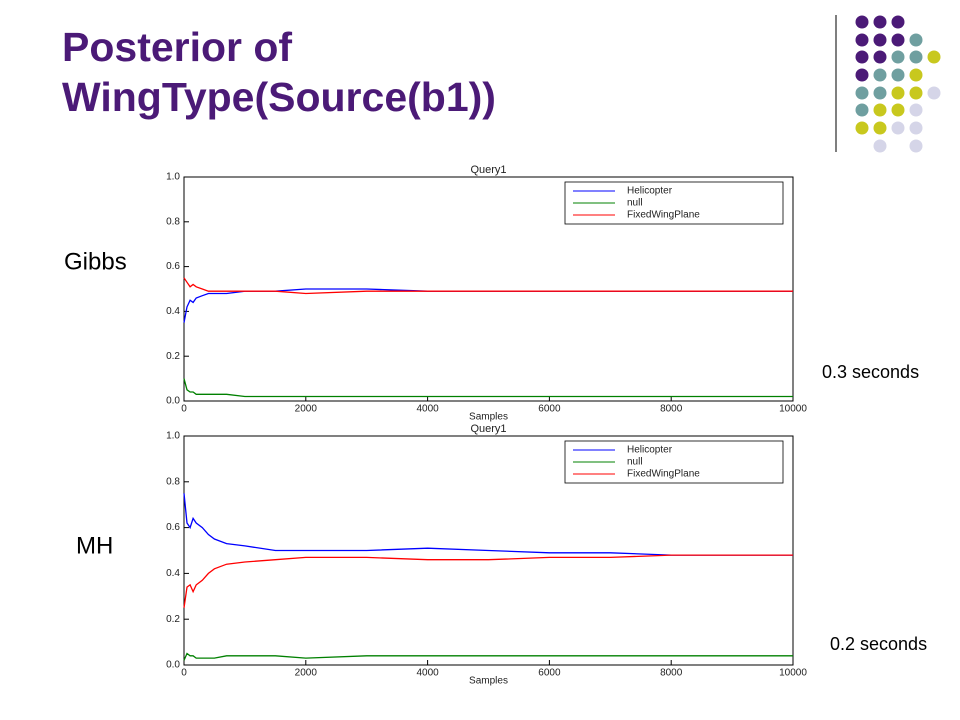 The image size is (960, 720). I want to click on method-label: MH, so click(94, 545).